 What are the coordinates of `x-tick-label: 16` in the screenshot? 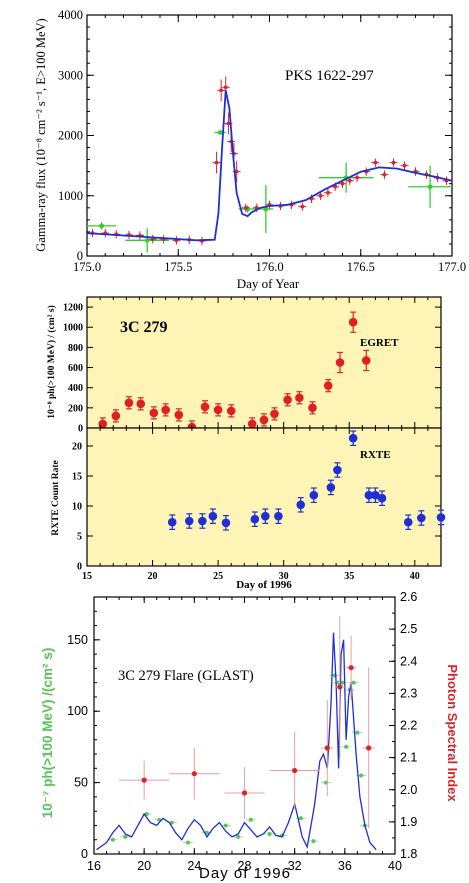 It's located at (94, 866).